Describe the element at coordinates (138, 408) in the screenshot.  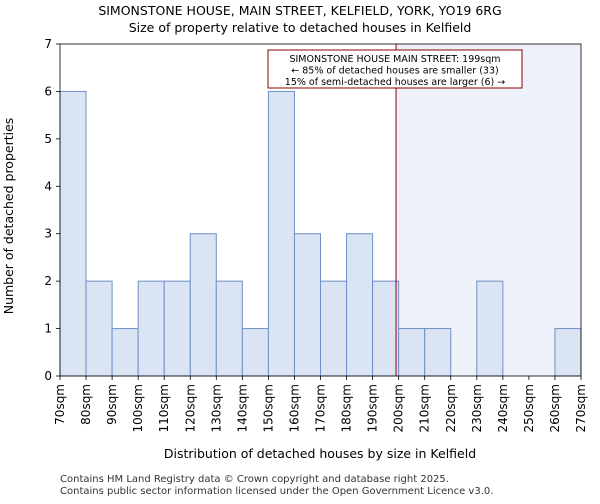
I see `x-tick-label: 100sqm` at that location.